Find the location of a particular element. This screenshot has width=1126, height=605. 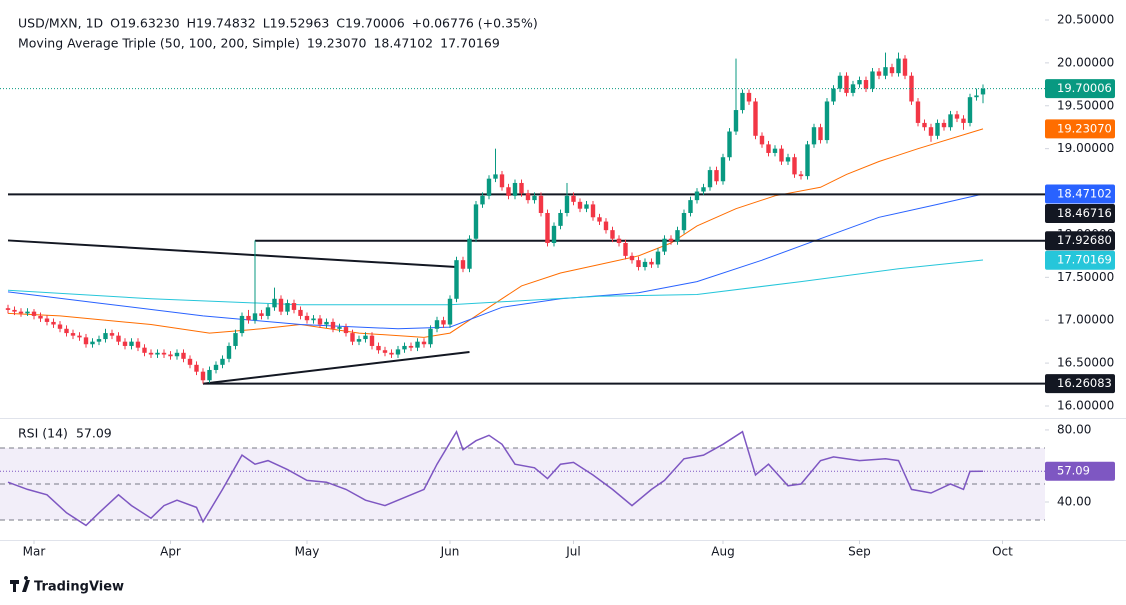

x-tick-label: Mar is located at coordinates (34, 552).